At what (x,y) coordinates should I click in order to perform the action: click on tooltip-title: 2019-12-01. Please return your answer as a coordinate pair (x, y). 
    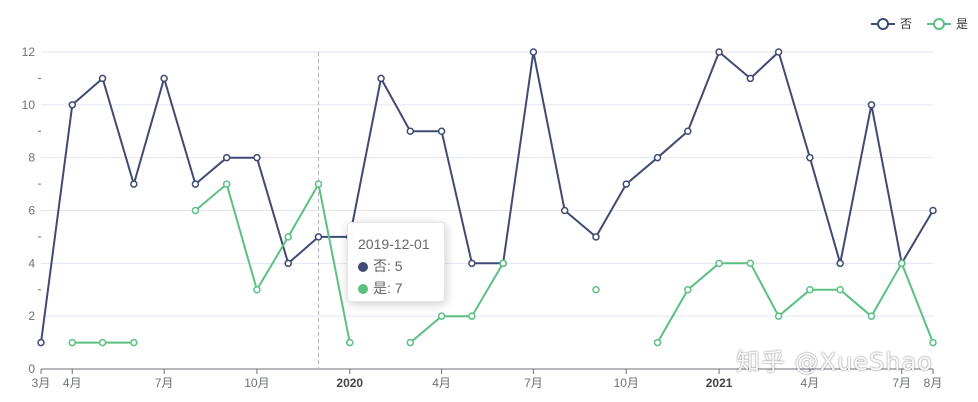
    Looking at the image, I should click on (394, 244).